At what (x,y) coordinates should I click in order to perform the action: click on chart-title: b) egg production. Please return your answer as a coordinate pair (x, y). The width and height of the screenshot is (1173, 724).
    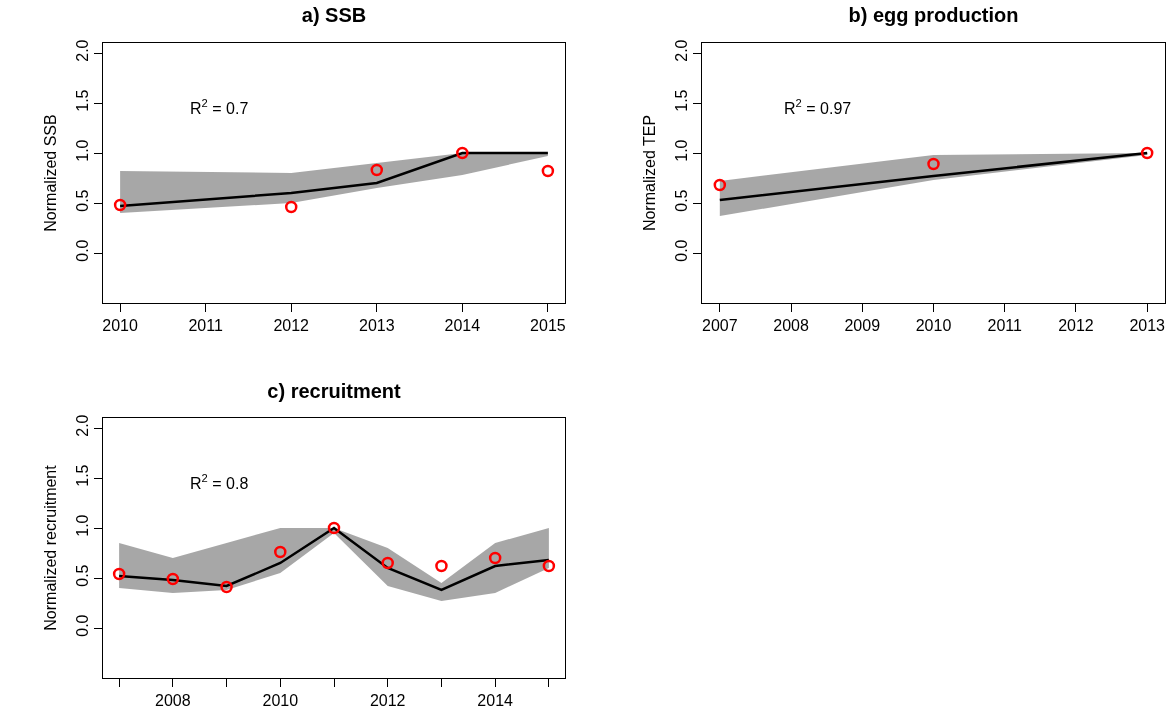
    Looking at the image, I should click on (933, 15).